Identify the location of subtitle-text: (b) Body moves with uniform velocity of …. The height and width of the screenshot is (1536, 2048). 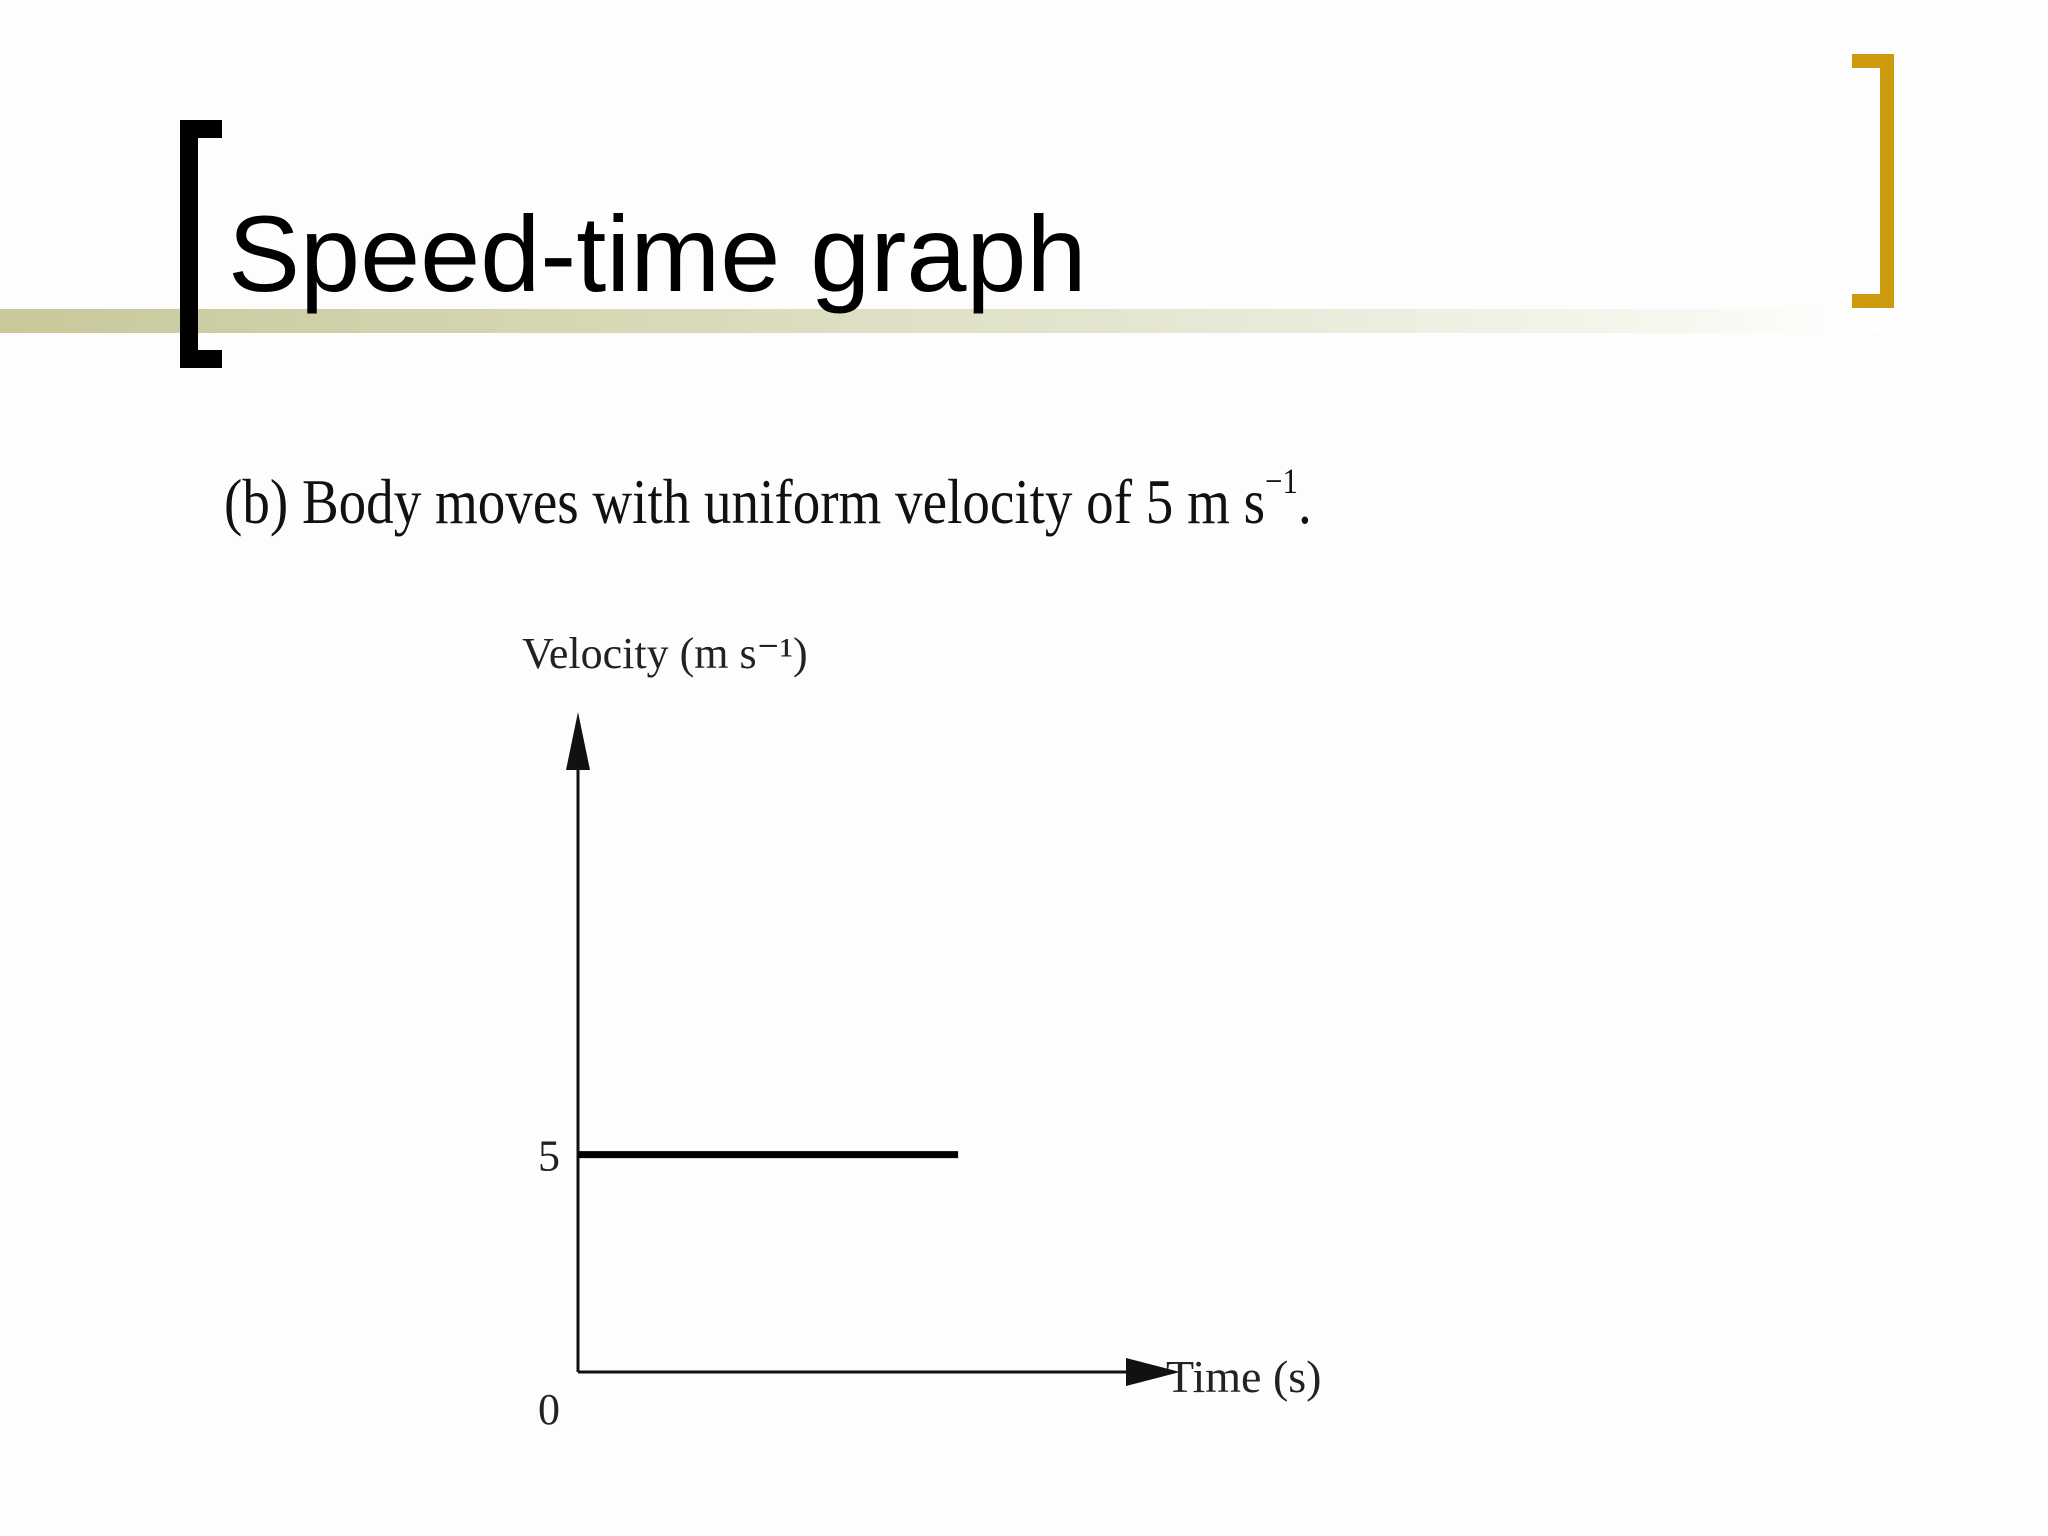
(745, 501).